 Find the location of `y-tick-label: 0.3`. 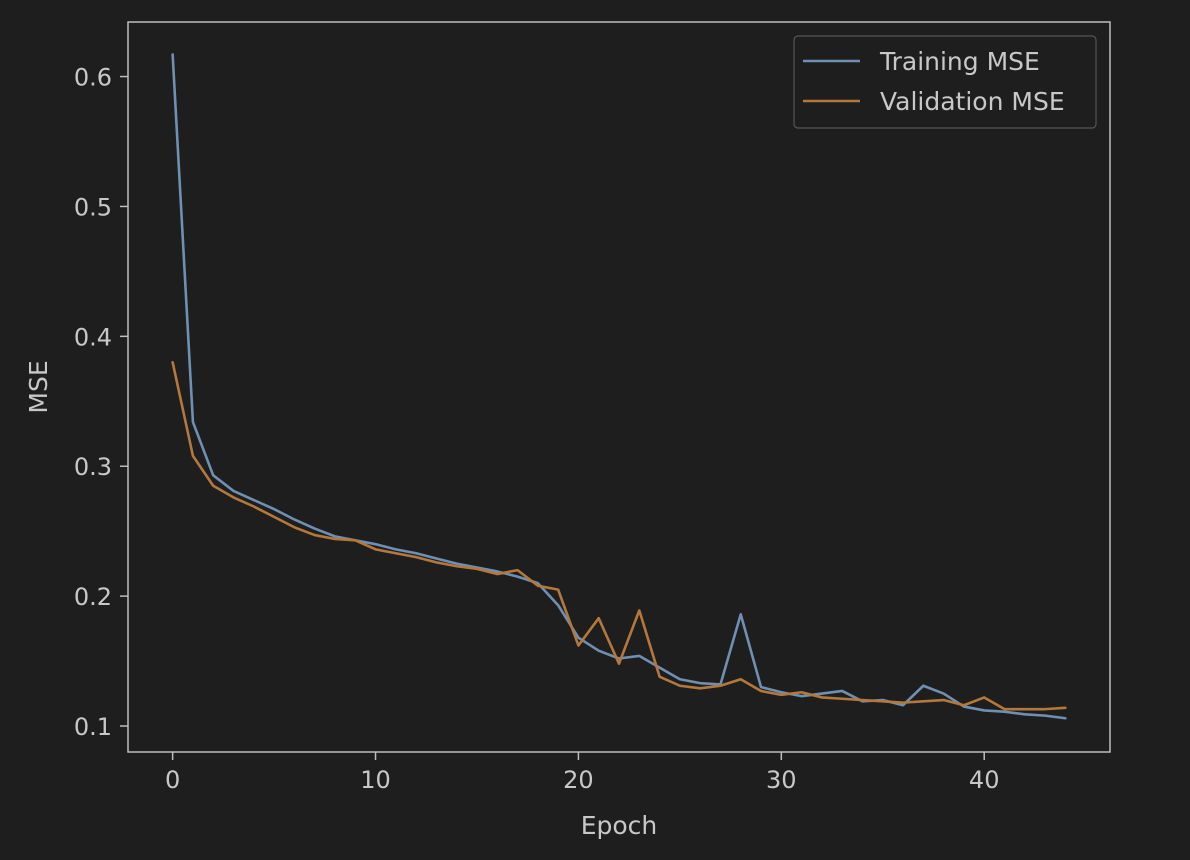

y-tick-label: 0.3 is located at coordinates (93, 467).